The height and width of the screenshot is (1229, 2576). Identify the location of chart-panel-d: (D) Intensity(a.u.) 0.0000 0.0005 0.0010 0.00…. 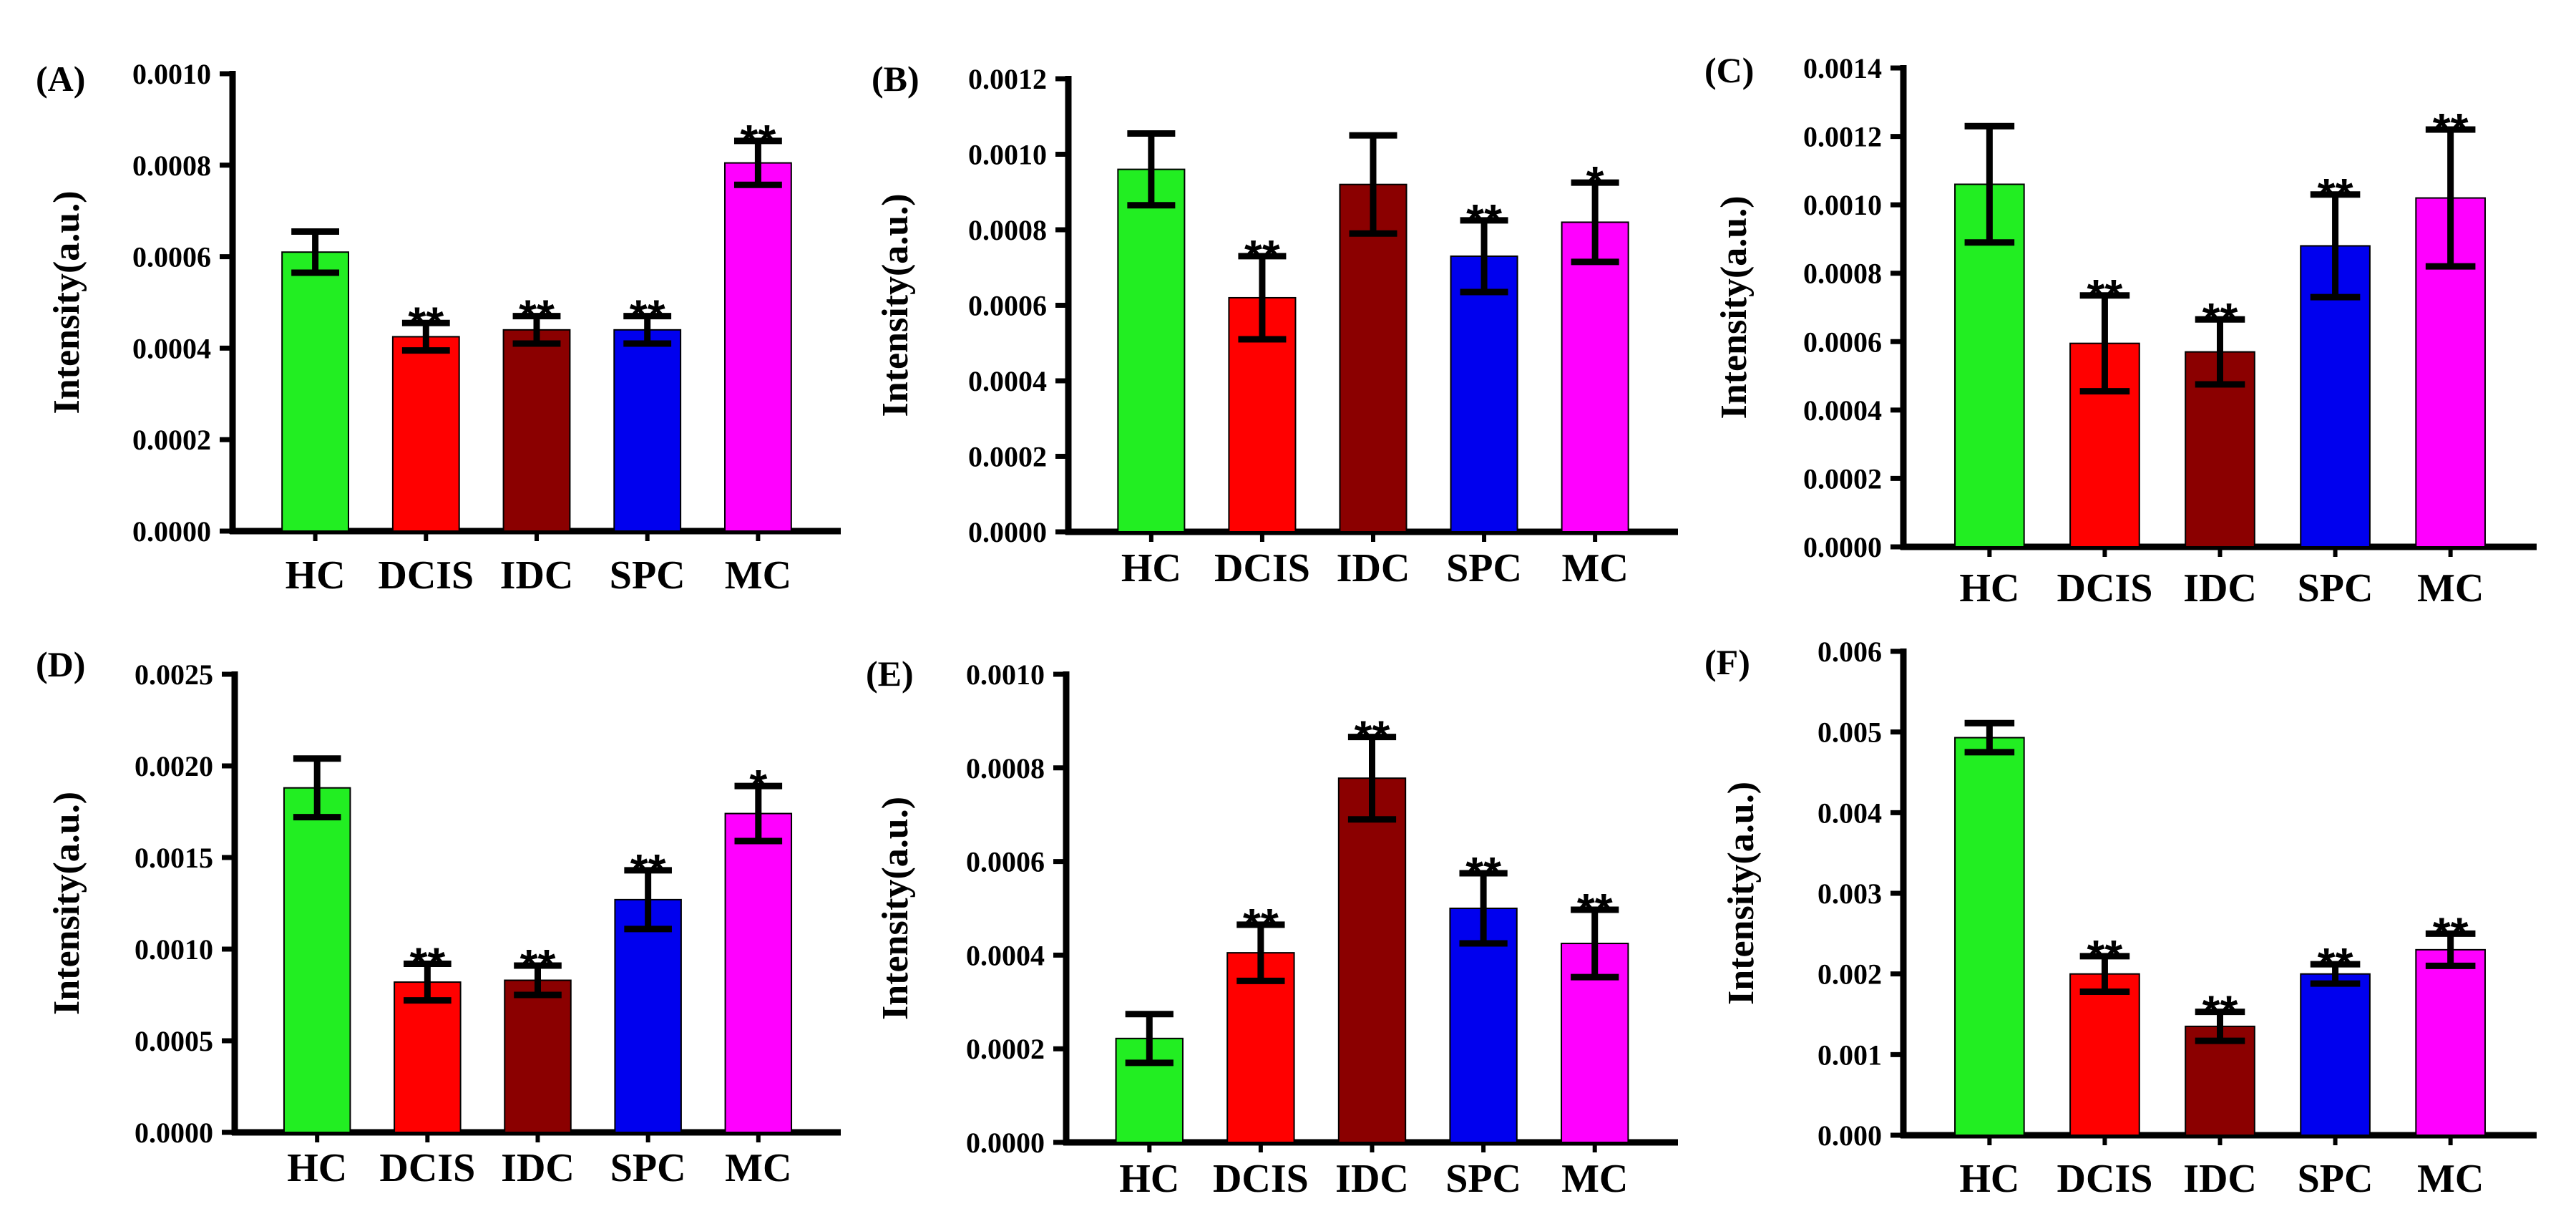
(438, 917).